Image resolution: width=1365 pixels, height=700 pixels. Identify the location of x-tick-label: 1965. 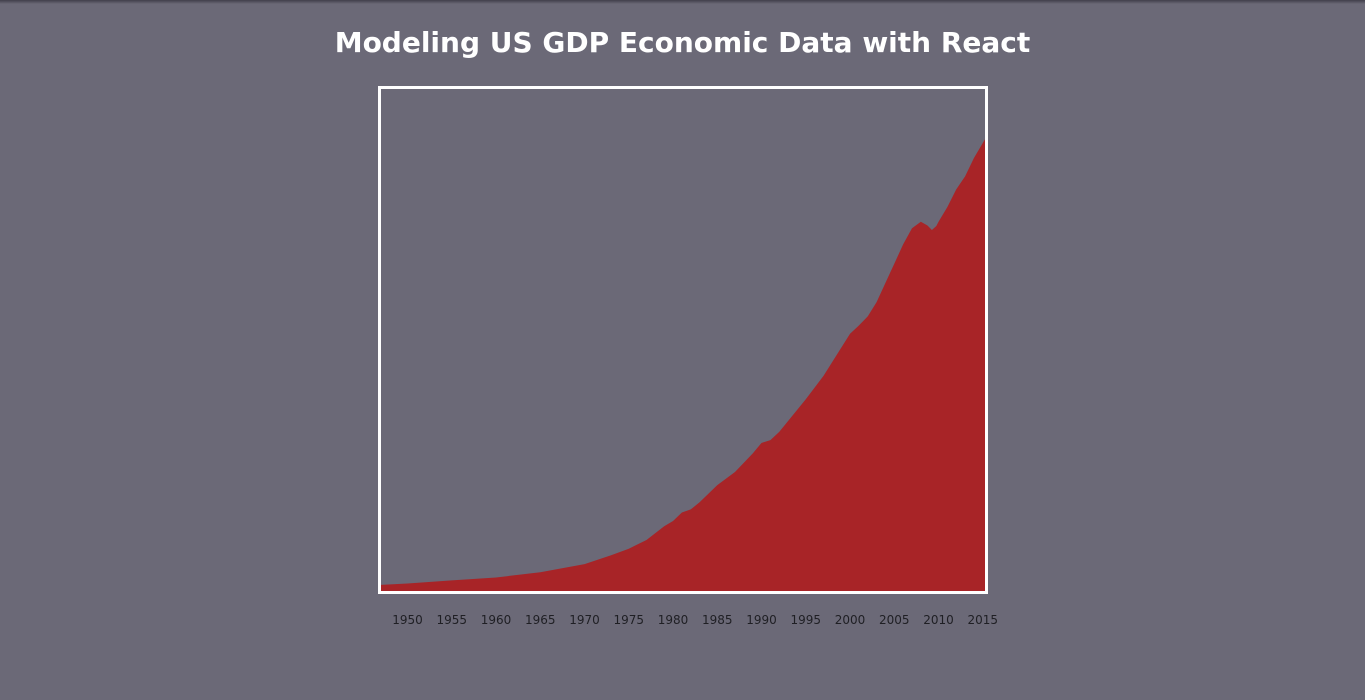
(540, 620).